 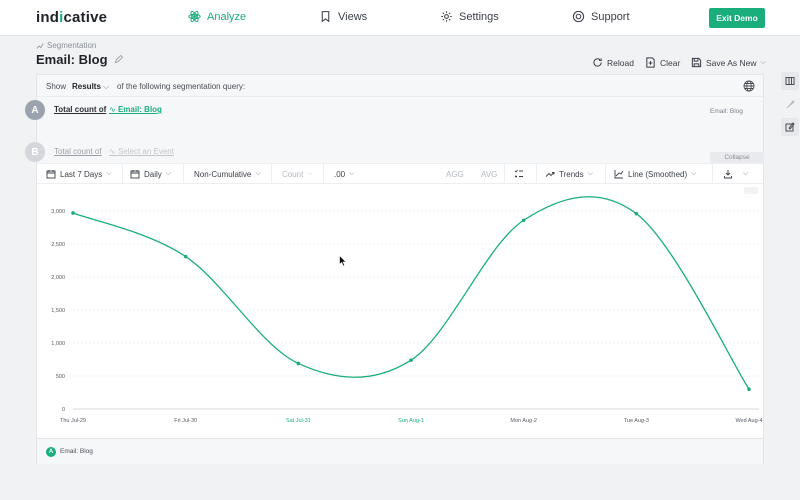 What do you see at coordinates (489, 174) in the screenshot?
I see `avg-toggle: AVG` at bounding box center [489, 174].